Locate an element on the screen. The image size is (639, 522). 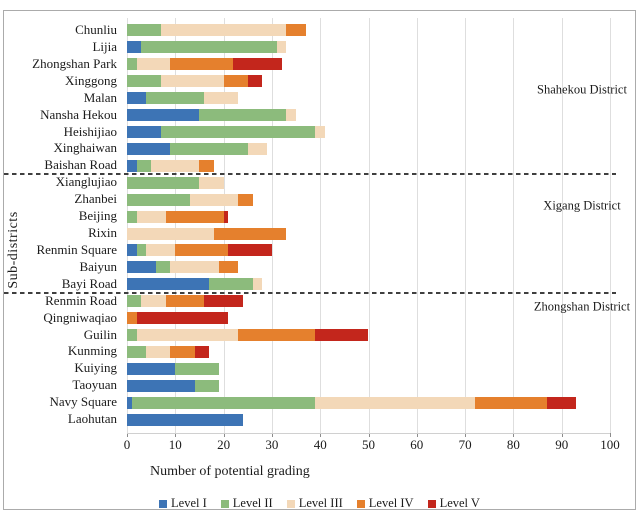
x-axis-line is located at coordinates (368, 433).